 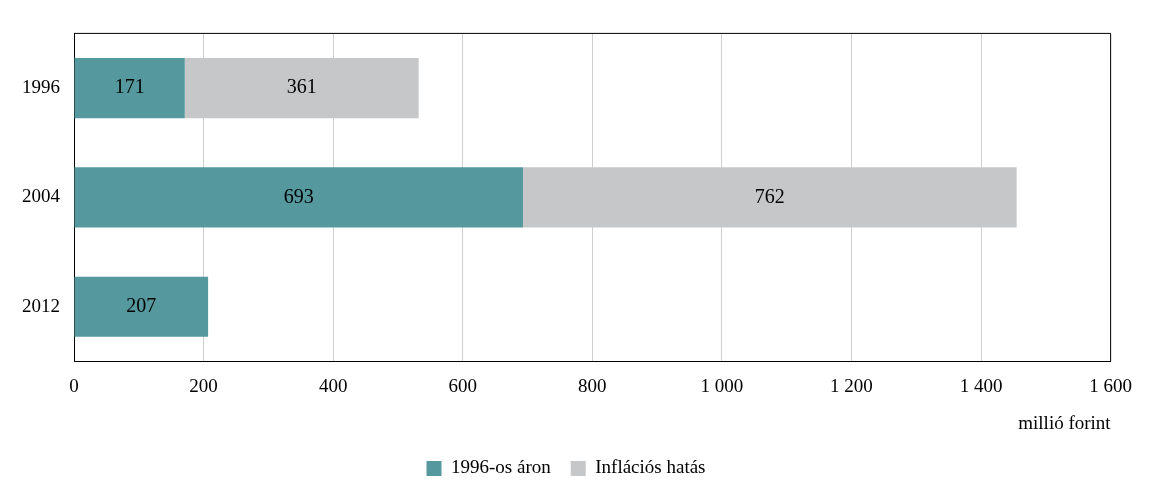 I want to click on x-tick-label: 1 000, so click(x=722, y=385).